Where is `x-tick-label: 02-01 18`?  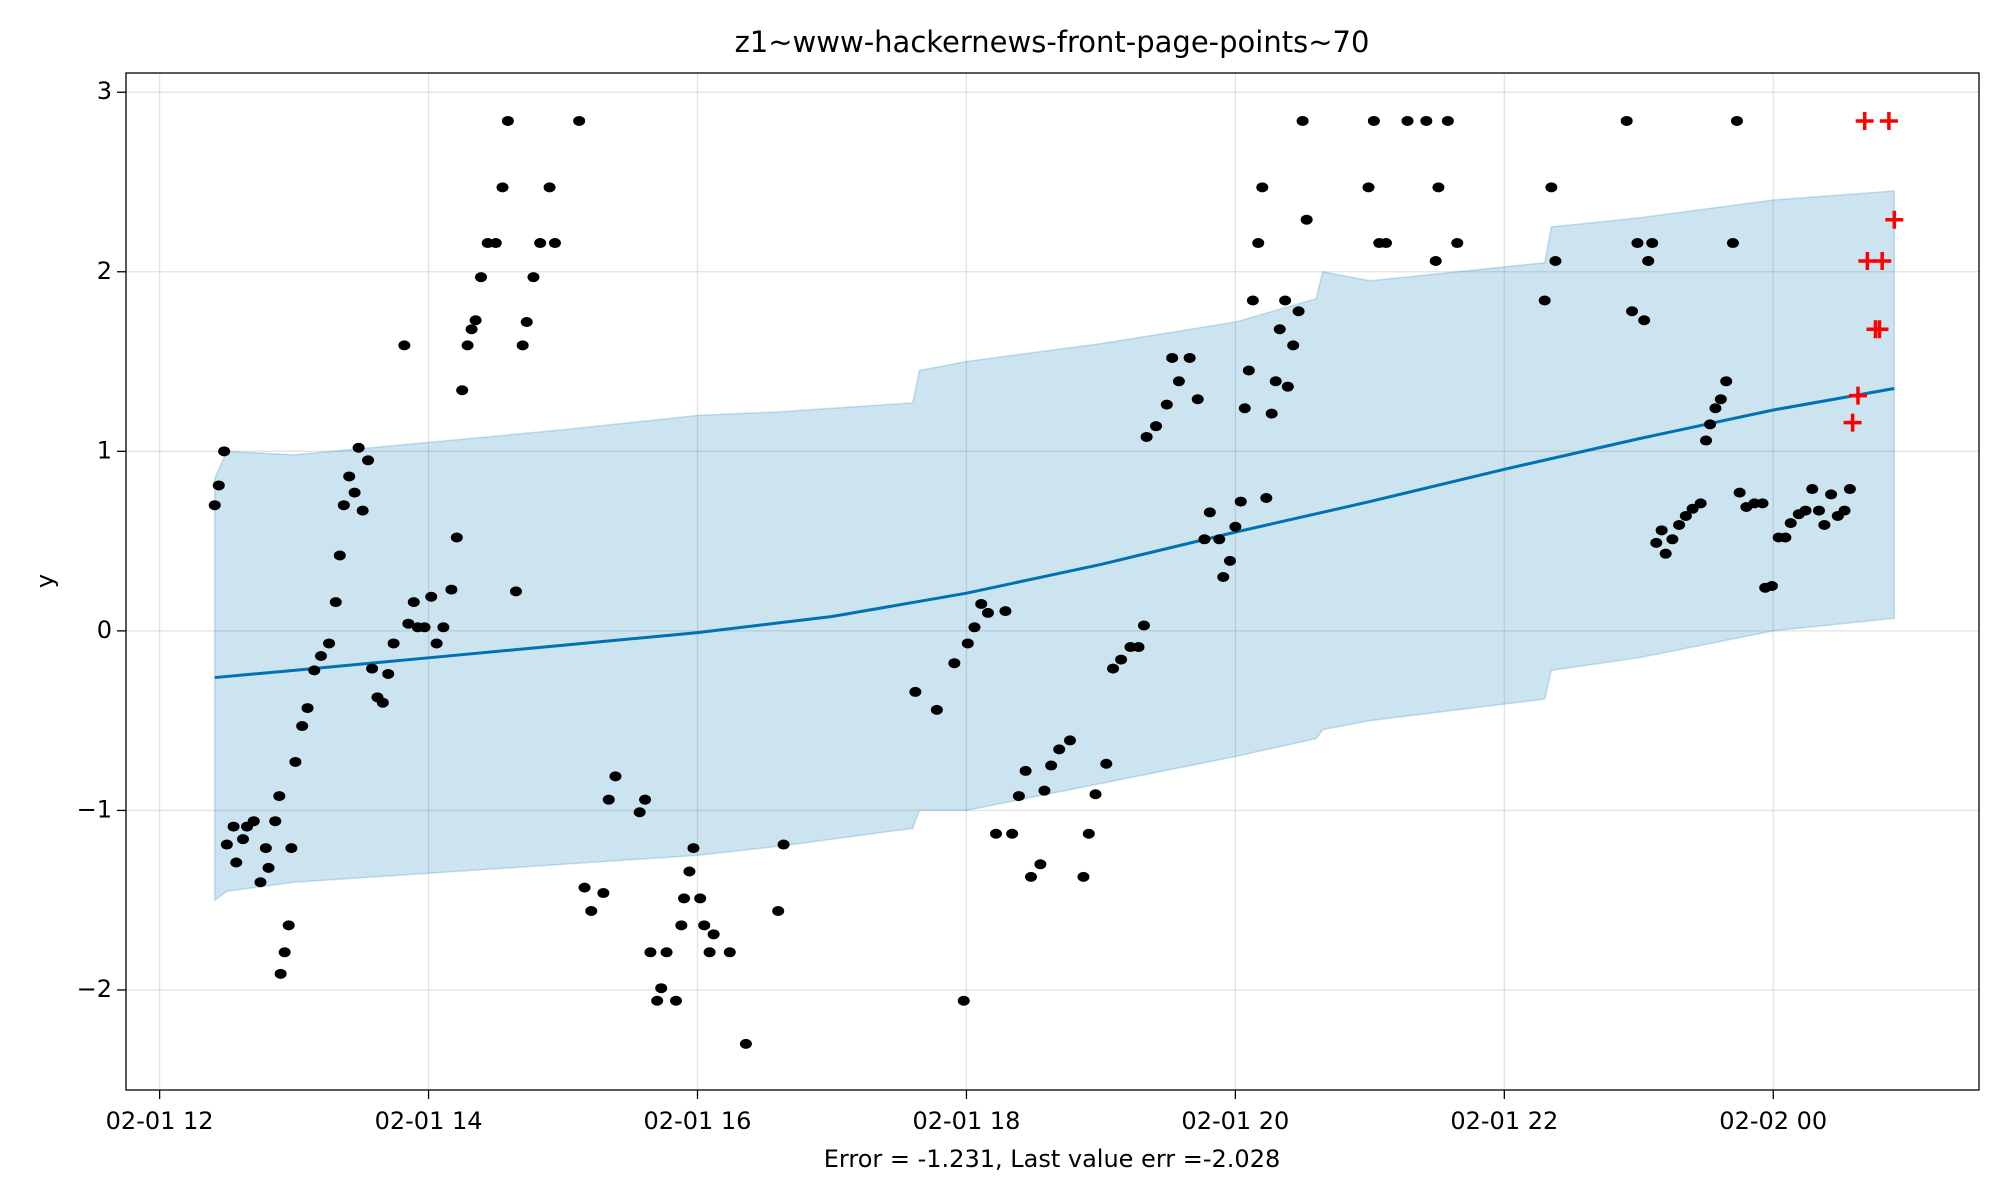
x-tick-label: 02-01 18 is located at coordinates (966, 1121).